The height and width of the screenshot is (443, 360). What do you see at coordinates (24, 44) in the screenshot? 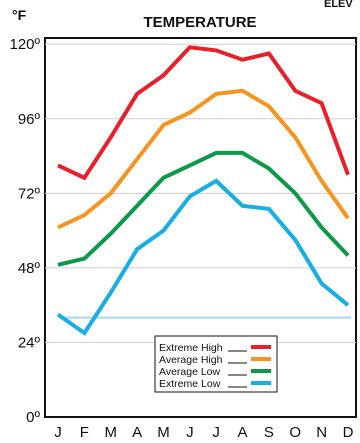
I see `y-tick-label: 120º` at bounding box center [24, 44].